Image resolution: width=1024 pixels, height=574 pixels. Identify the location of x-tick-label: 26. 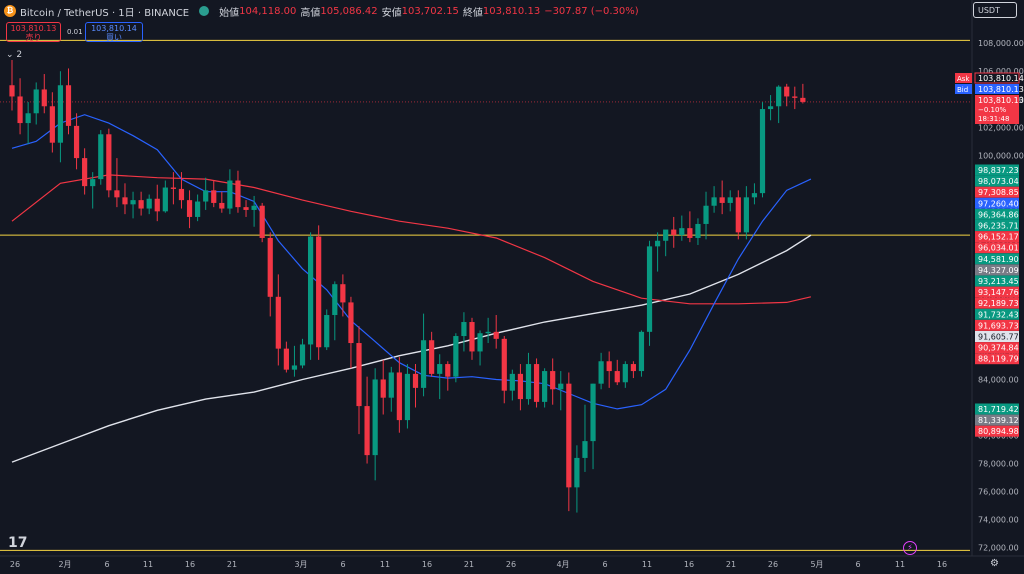
(511, 564).